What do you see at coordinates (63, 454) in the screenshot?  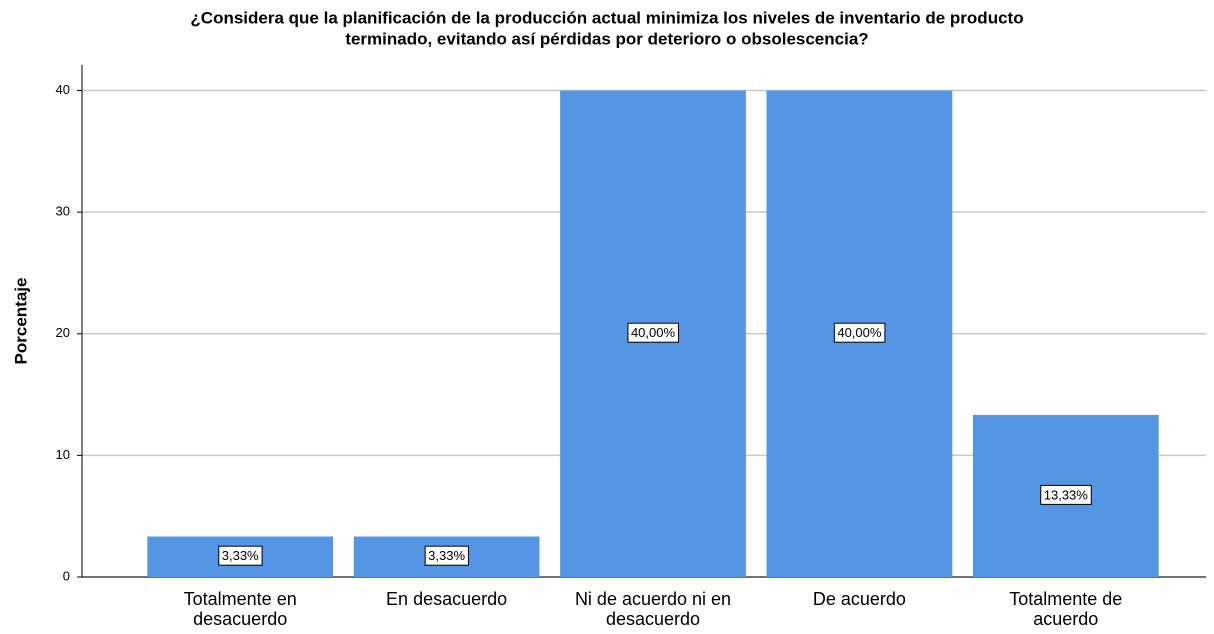 I see `y-tick-label: 10` at bounding box center [63, 454].